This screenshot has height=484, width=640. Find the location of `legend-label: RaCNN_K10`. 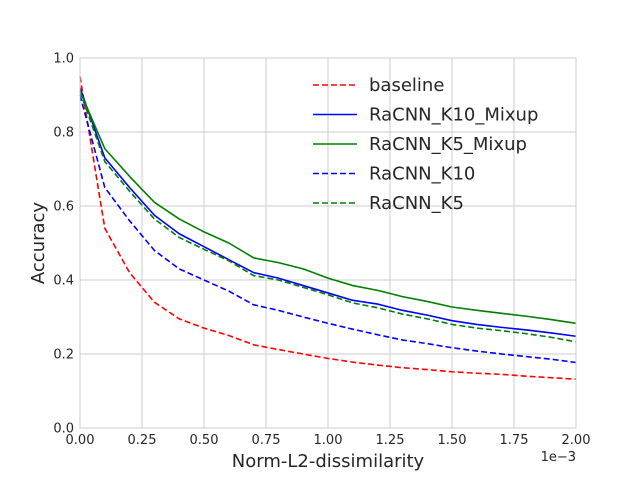

legend-label: RaCNN_K10 is located at coordinates (422, 174).